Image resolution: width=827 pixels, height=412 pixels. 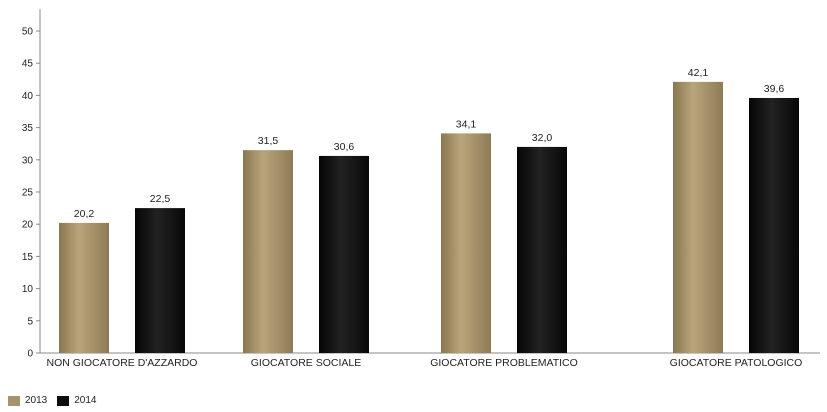 I want to click on data-label-2014-cat-3: 39,6, so click(x=774, y=89).